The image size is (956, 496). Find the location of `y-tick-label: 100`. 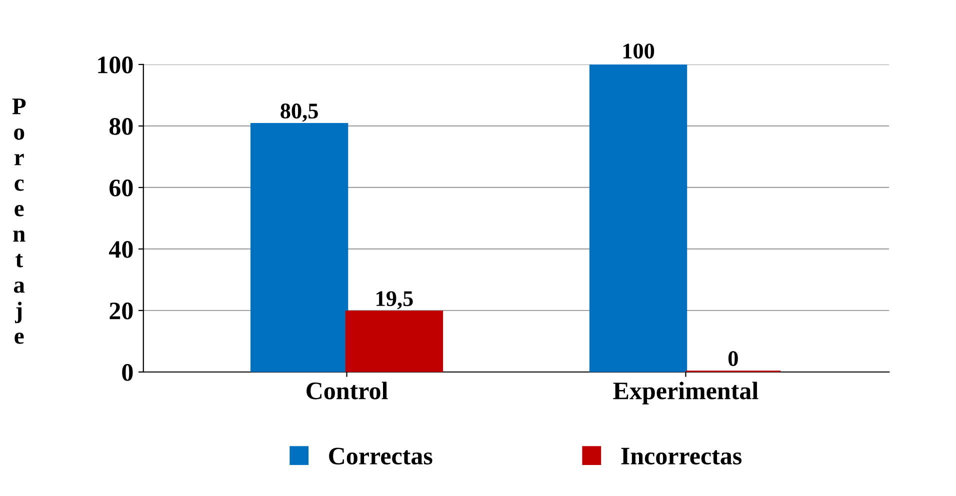

y-tick-label: 100 is located at coordinates (115, 65).